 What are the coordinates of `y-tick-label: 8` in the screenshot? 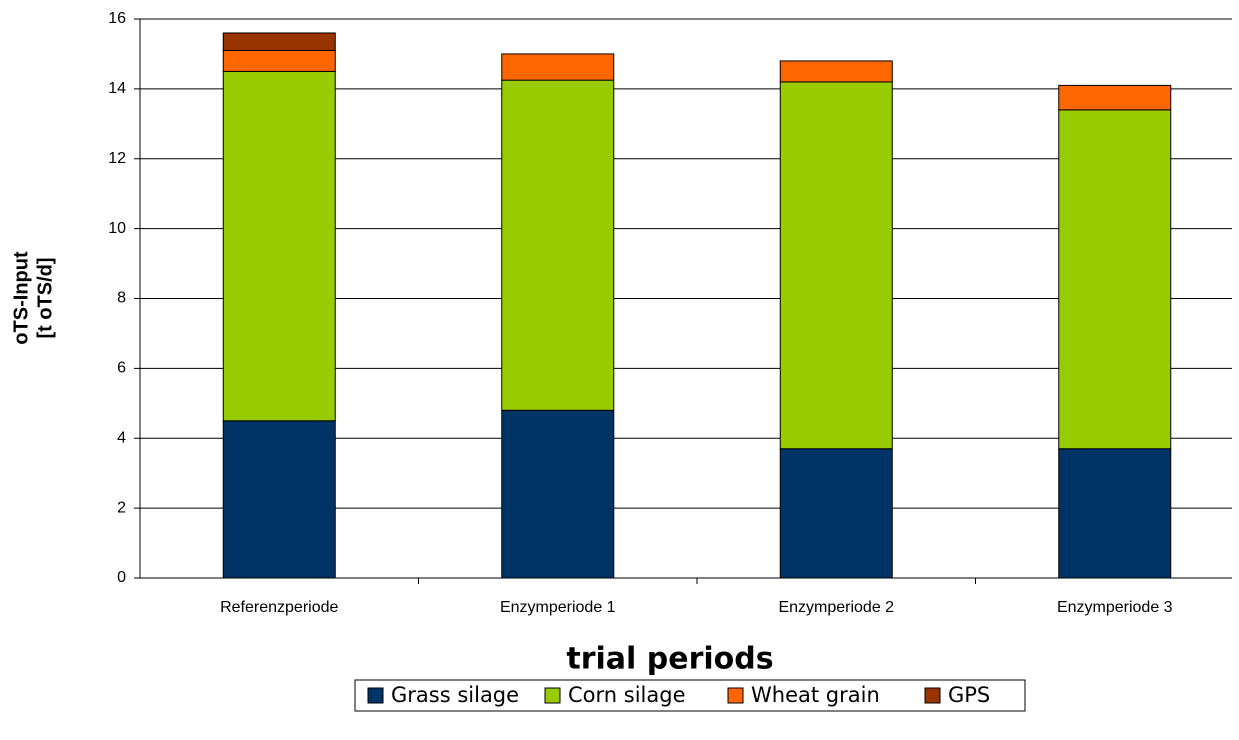 It's located at (121, 298).